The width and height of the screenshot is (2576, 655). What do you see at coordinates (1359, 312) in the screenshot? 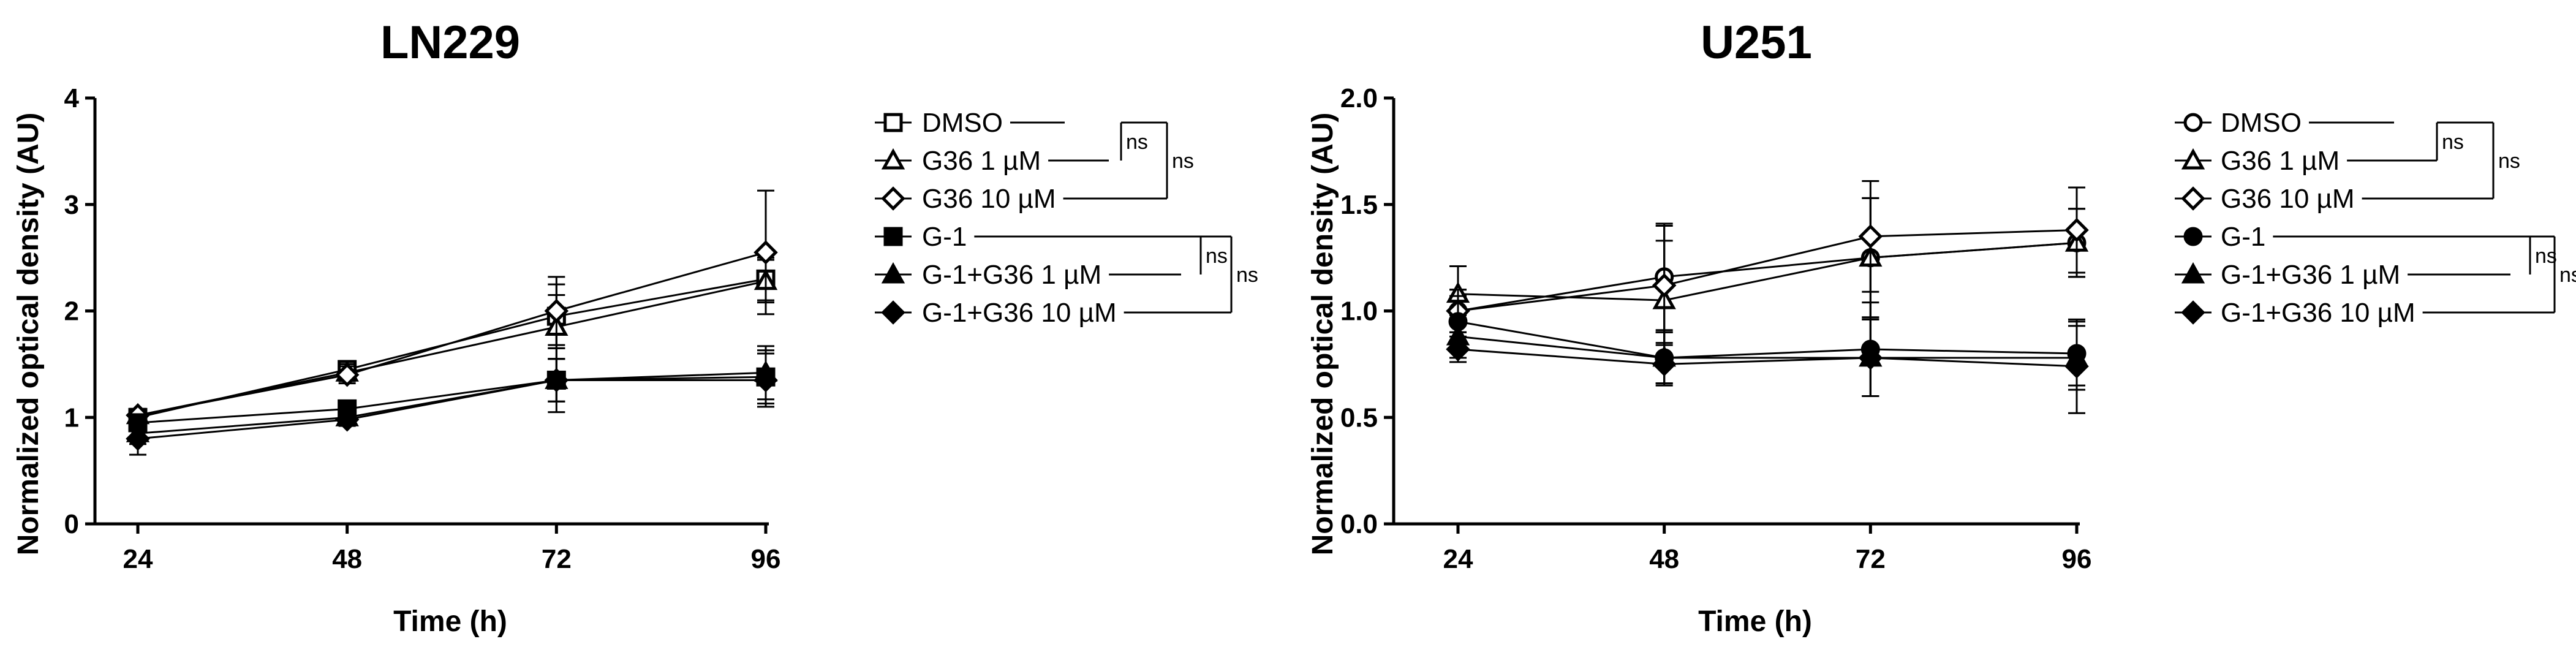
I see `y-tick-label: 1.0` at bounding box center [1359, 312].